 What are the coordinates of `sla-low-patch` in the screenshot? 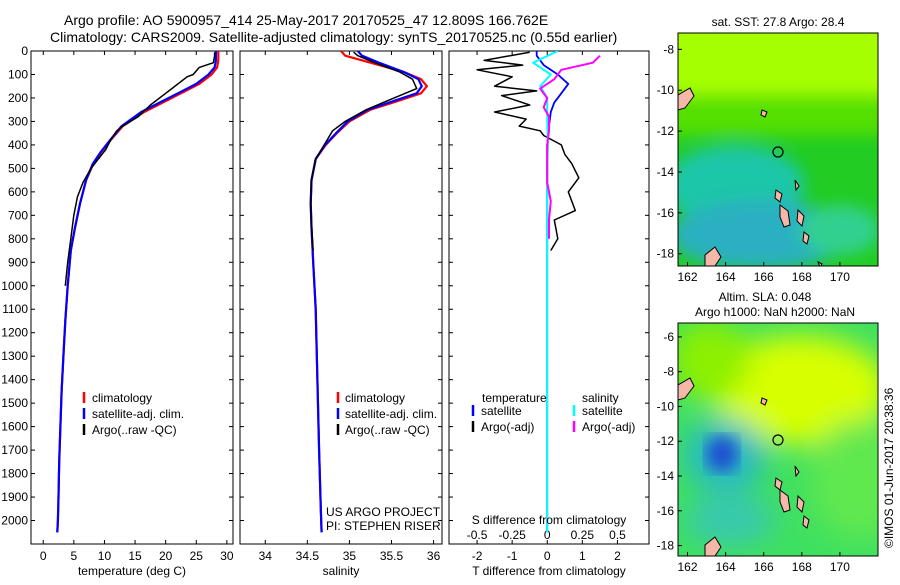 It's located at (730, 520).